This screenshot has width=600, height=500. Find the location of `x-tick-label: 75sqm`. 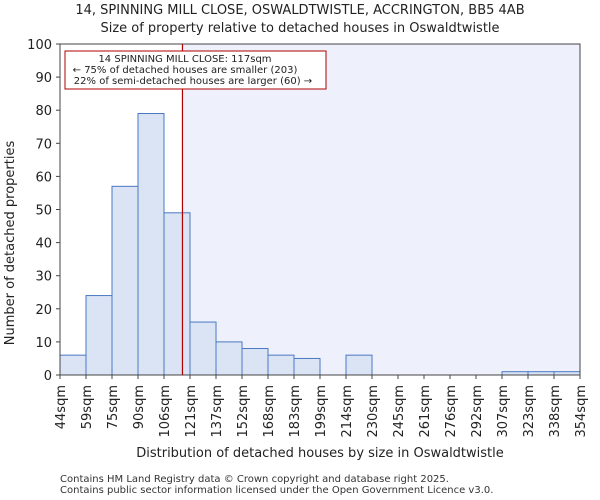

x-tick-label: 75sqm is located at coordinates (113, 407).